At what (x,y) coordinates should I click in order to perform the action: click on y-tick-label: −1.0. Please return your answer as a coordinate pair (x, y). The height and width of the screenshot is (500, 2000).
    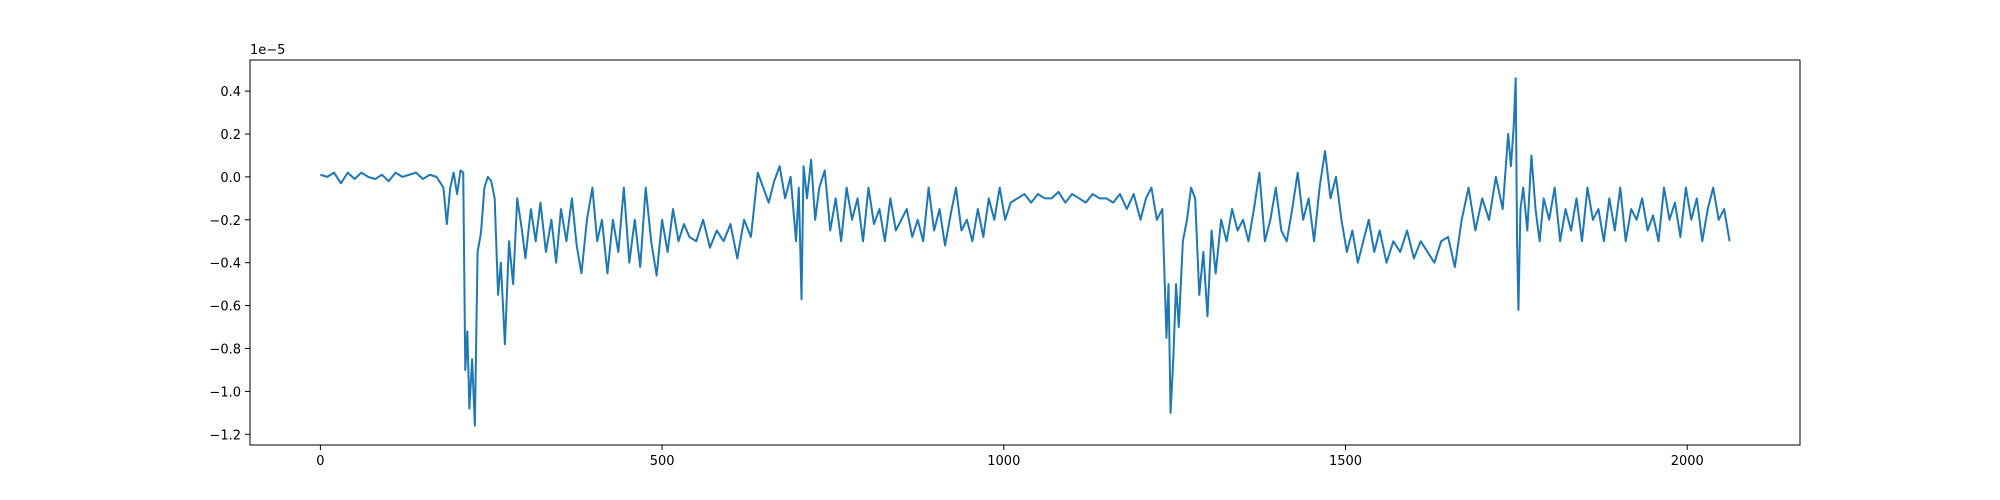
    Looking at the image, I should click on (225, 392).